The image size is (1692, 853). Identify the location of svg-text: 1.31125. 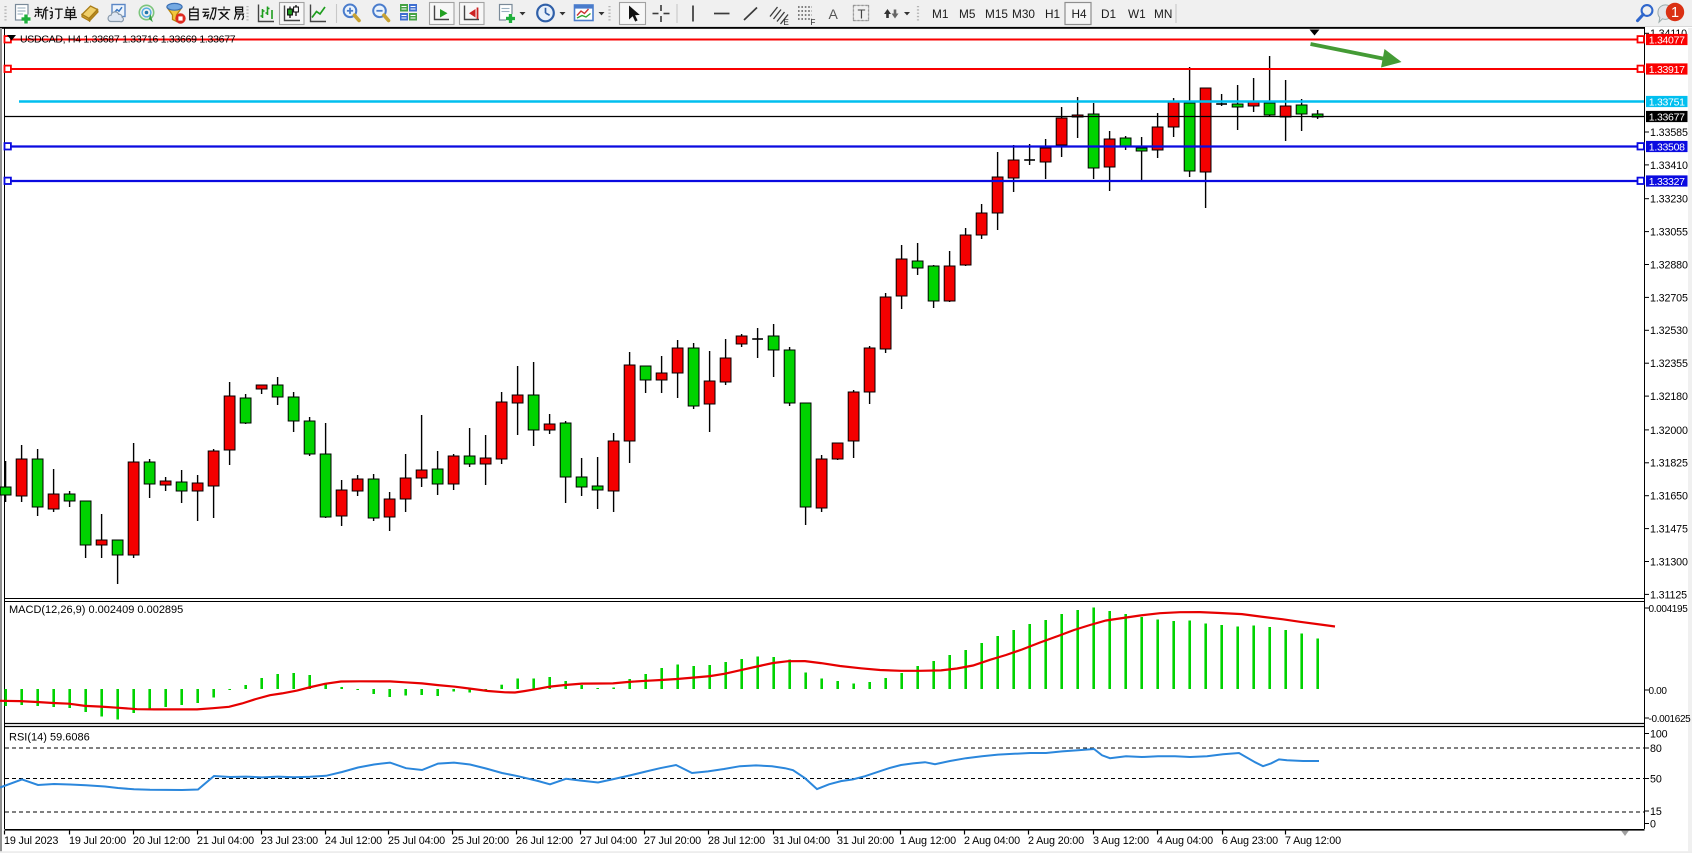
(1668, 595).